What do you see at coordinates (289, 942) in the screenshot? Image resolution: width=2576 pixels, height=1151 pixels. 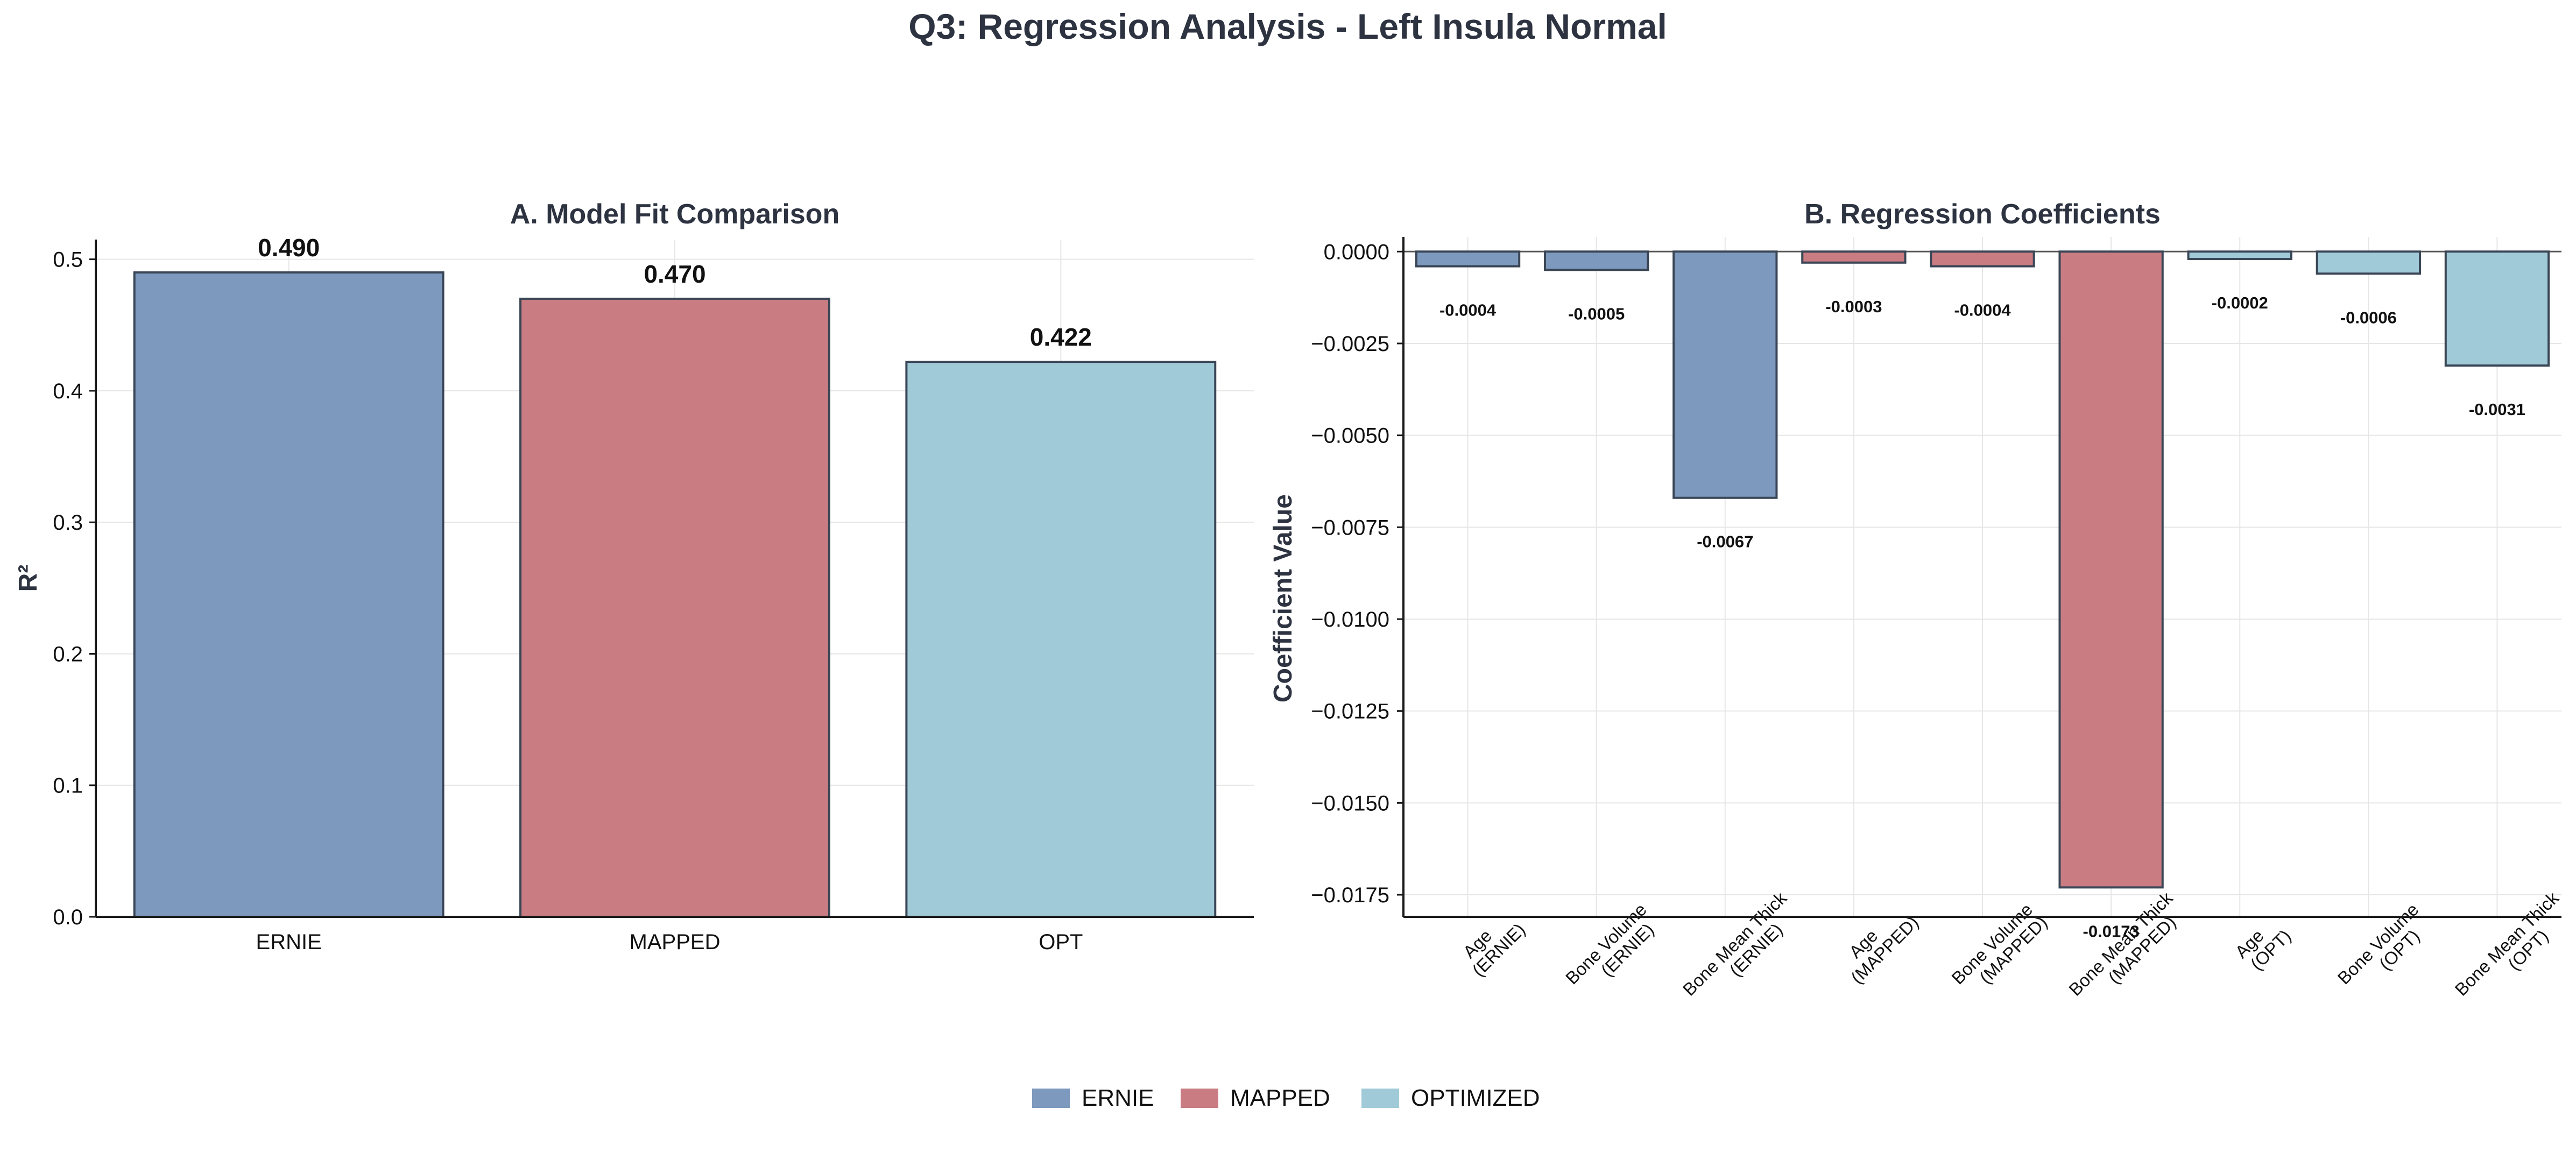 I see `panel-a-x-tick-label: ERNIE` at bounding box center [289, 942].